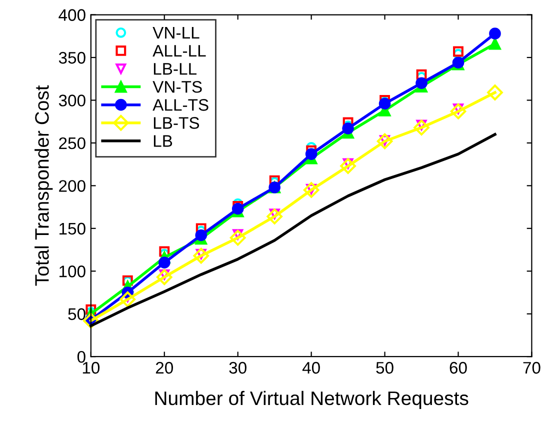 This screenshot has width=551, height=422. I want to click on legend-label: LB-LL, so click(175, 69).